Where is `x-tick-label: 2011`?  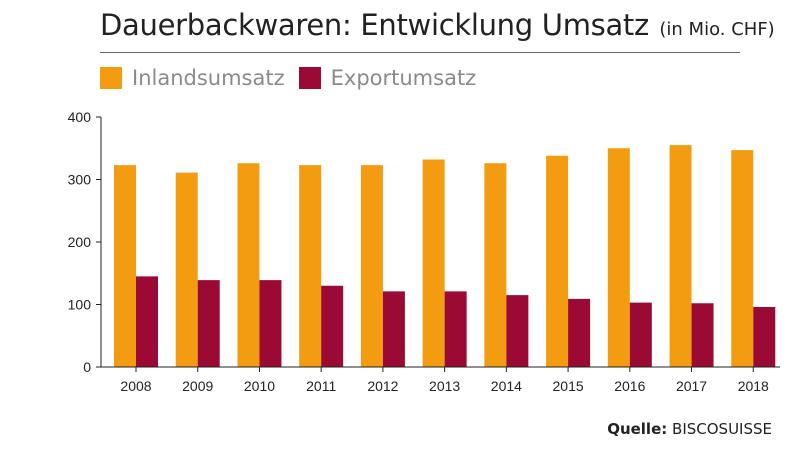
x-tick-label: 2011 is located at coordinates (321, 386).